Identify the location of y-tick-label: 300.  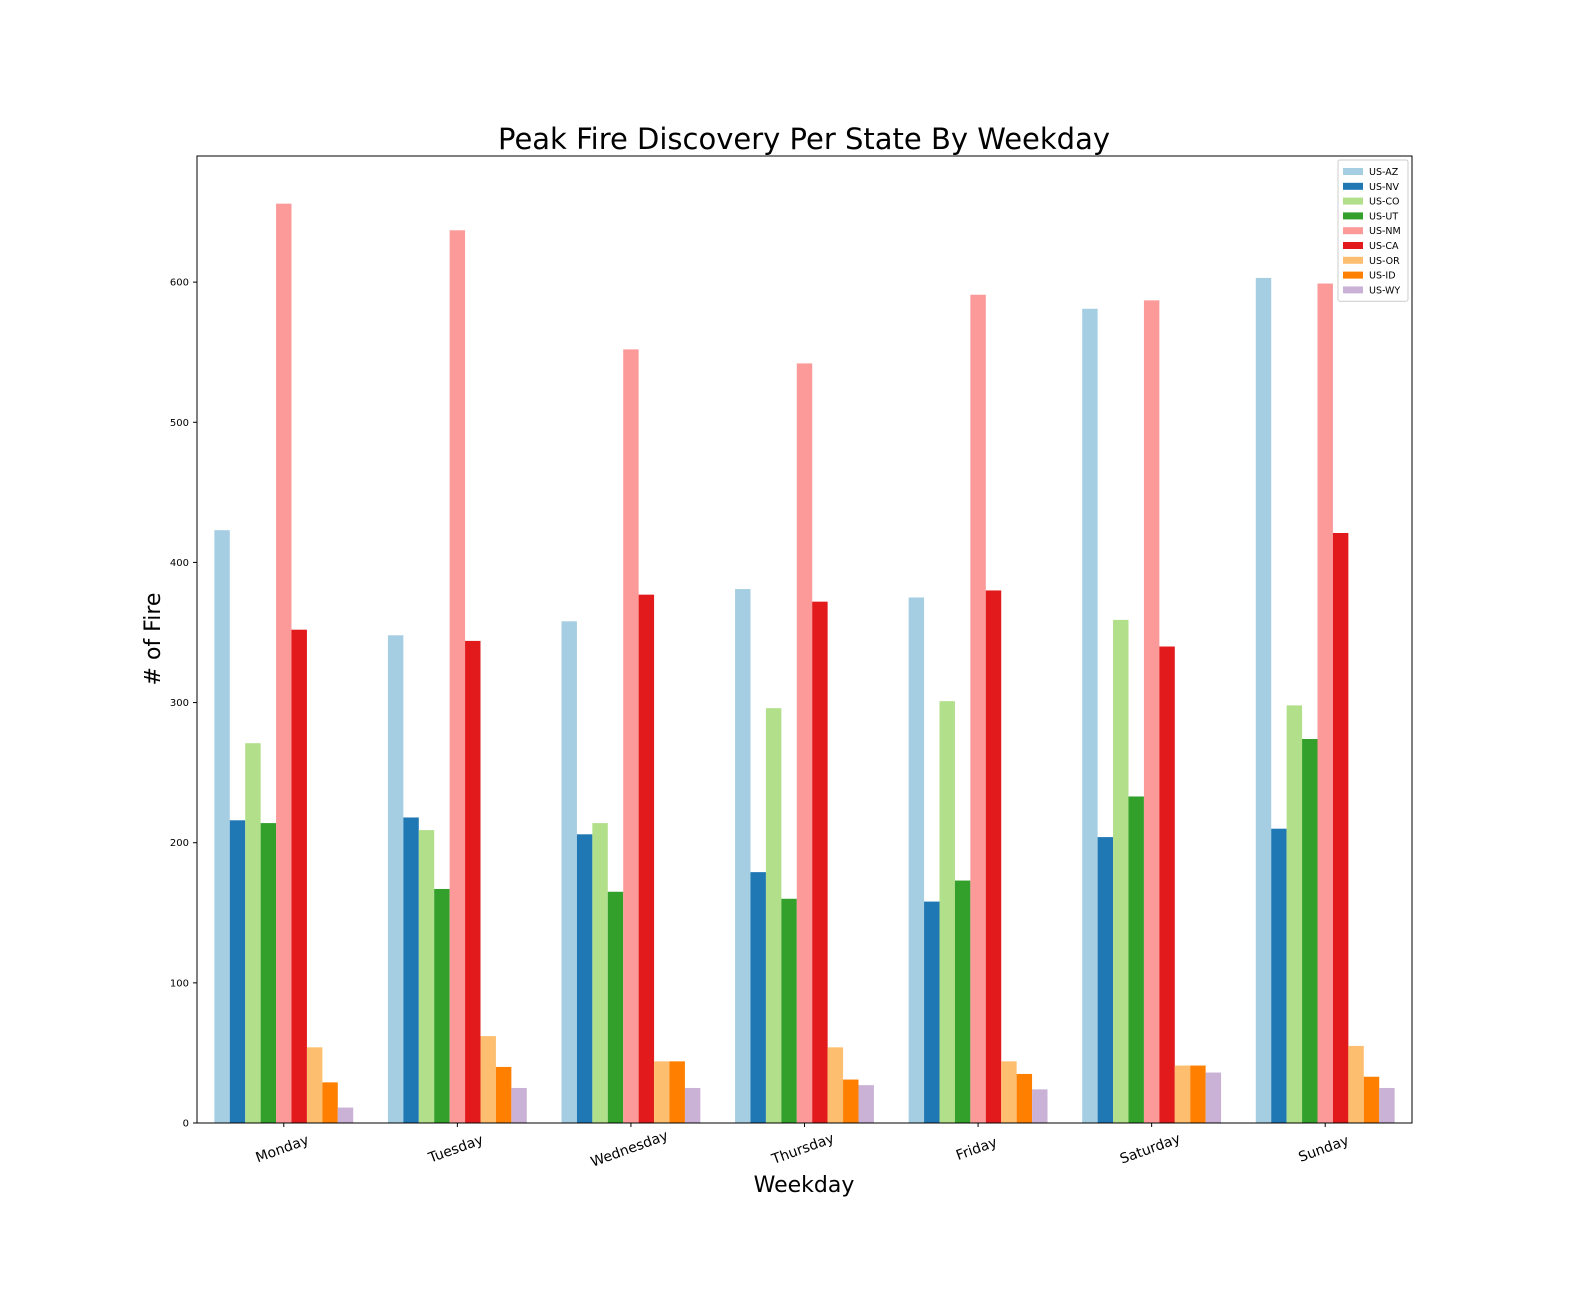
(179, 703).